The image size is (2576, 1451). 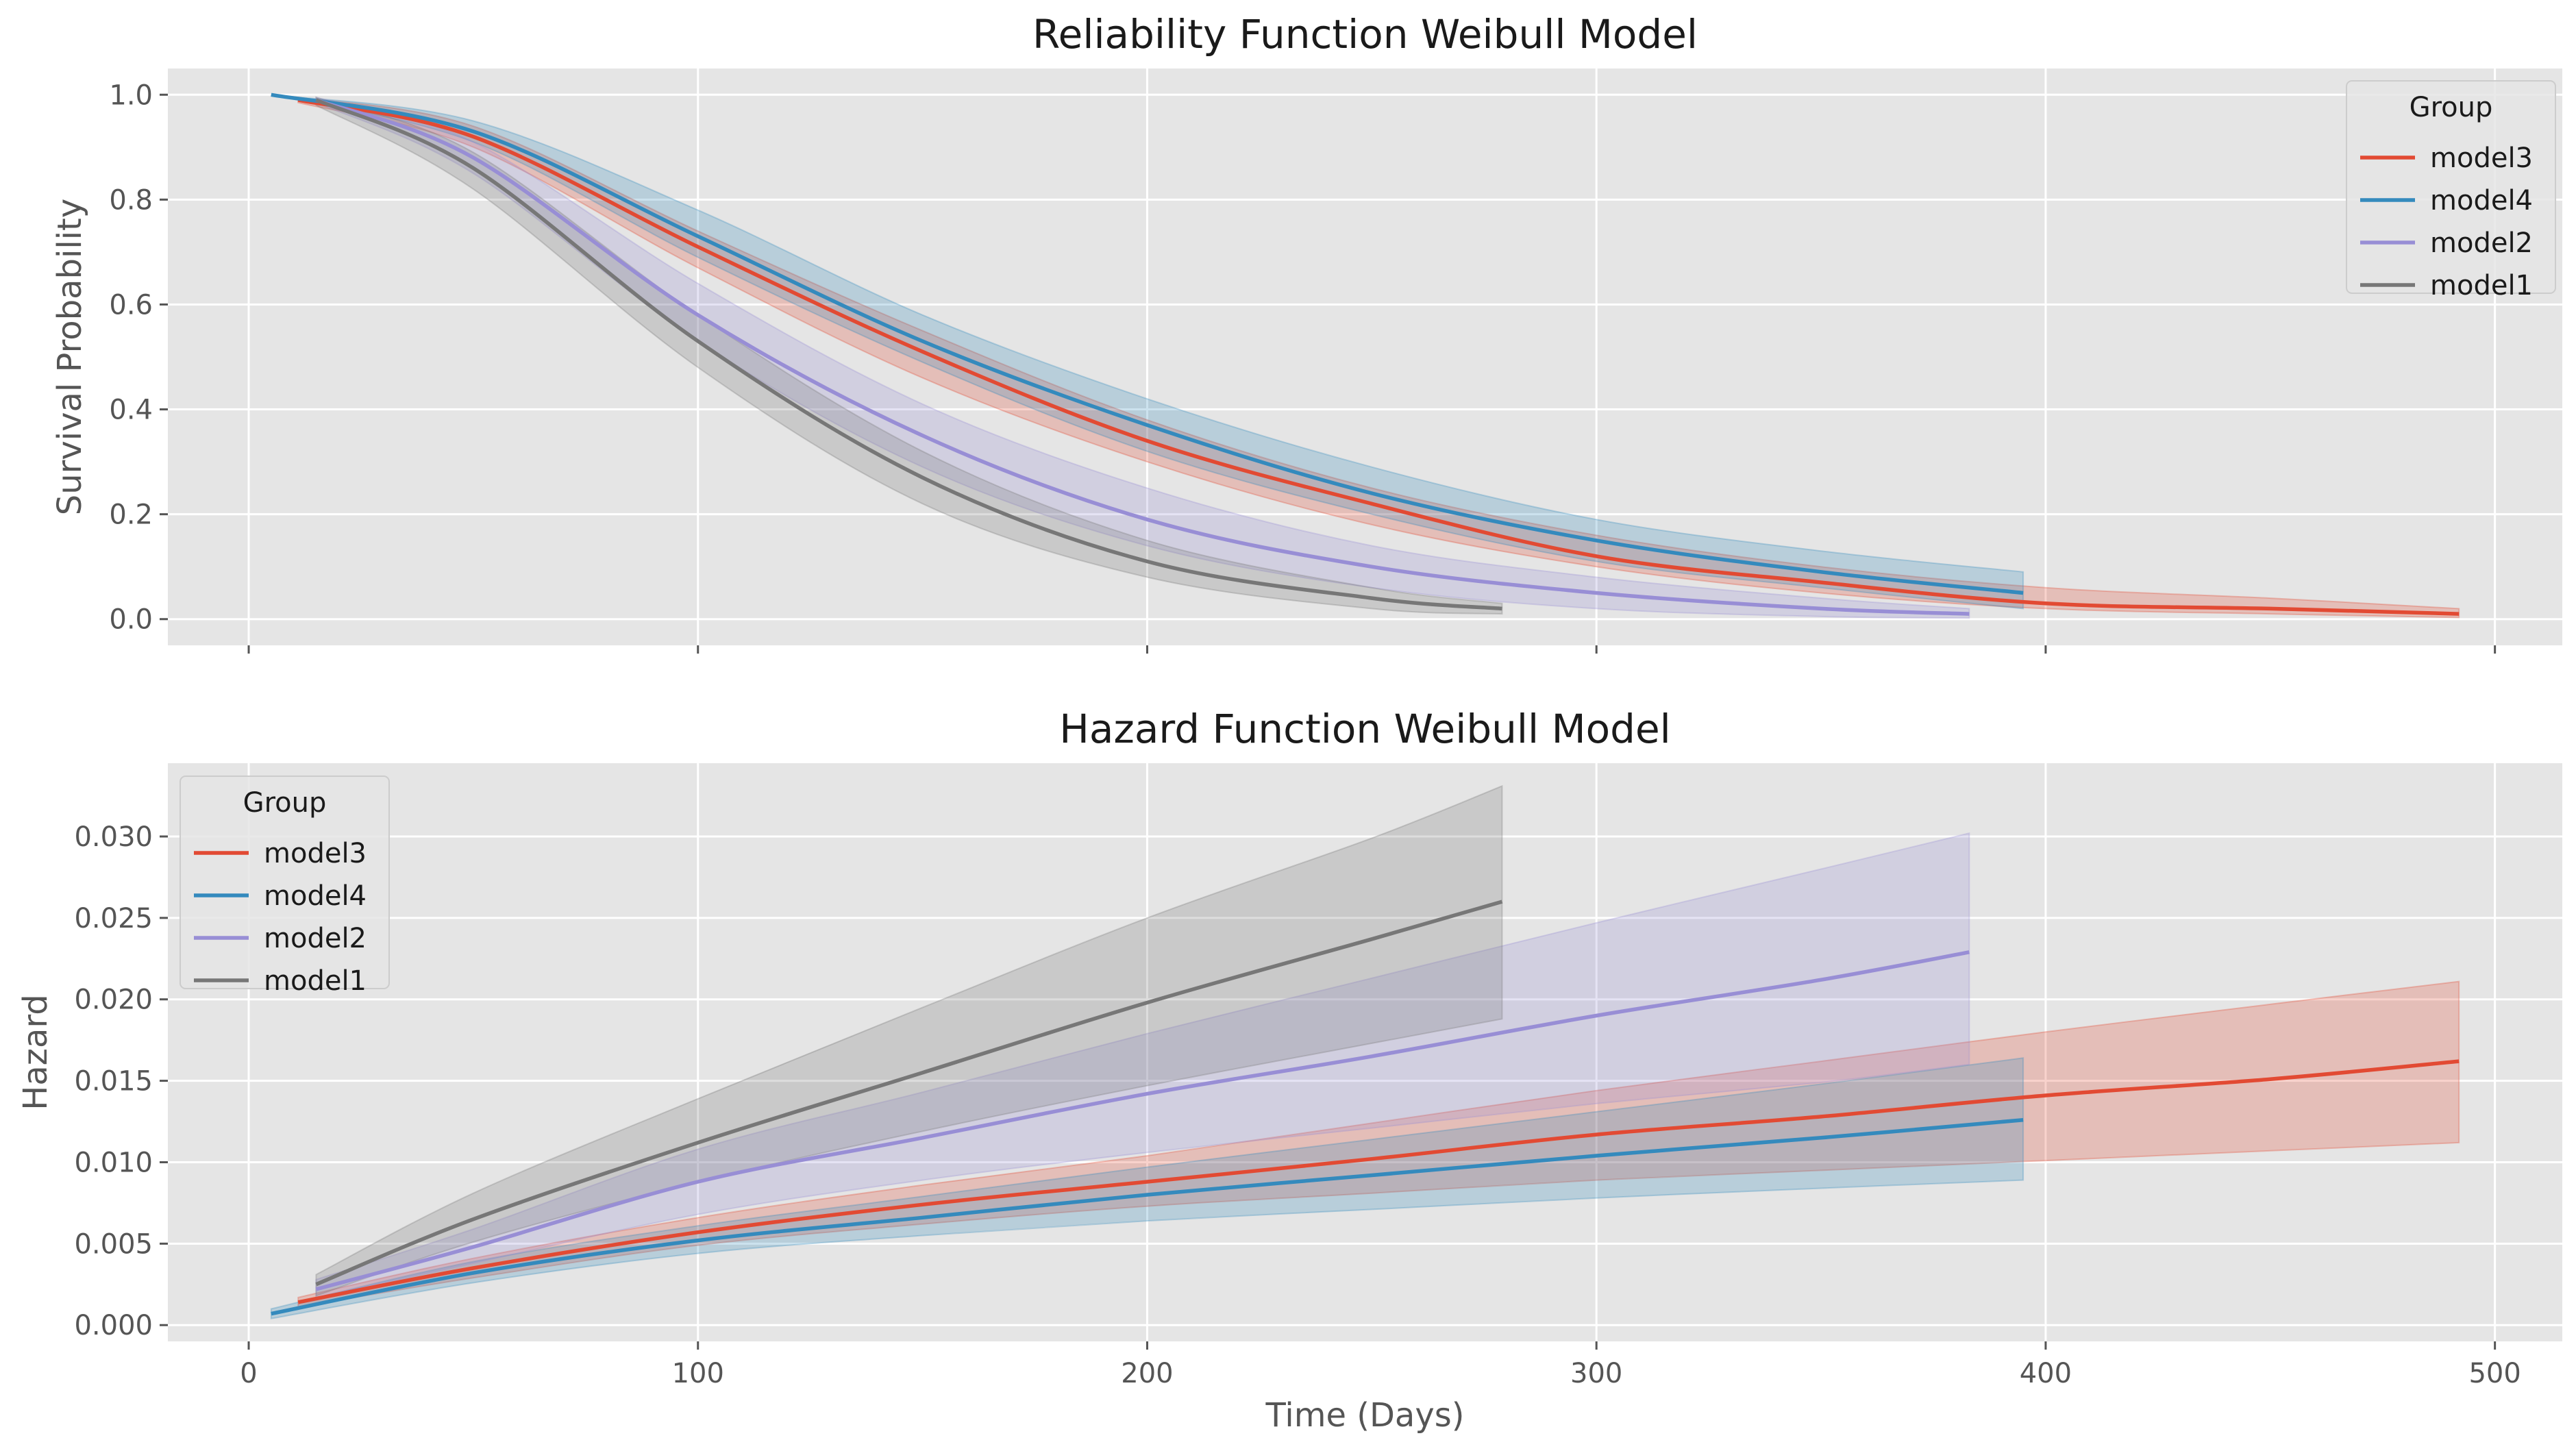 I want to click on reliability-y-axis-label: Survival Probability, so click(x=70, y=357).